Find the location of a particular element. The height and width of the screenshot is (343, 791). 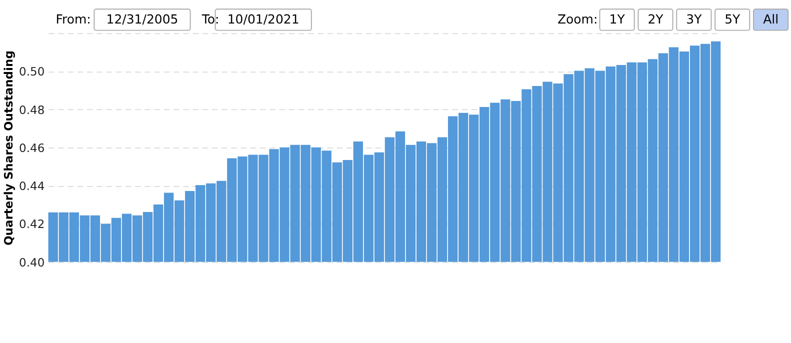

text: 3Y is located at coordinates (694, 19).